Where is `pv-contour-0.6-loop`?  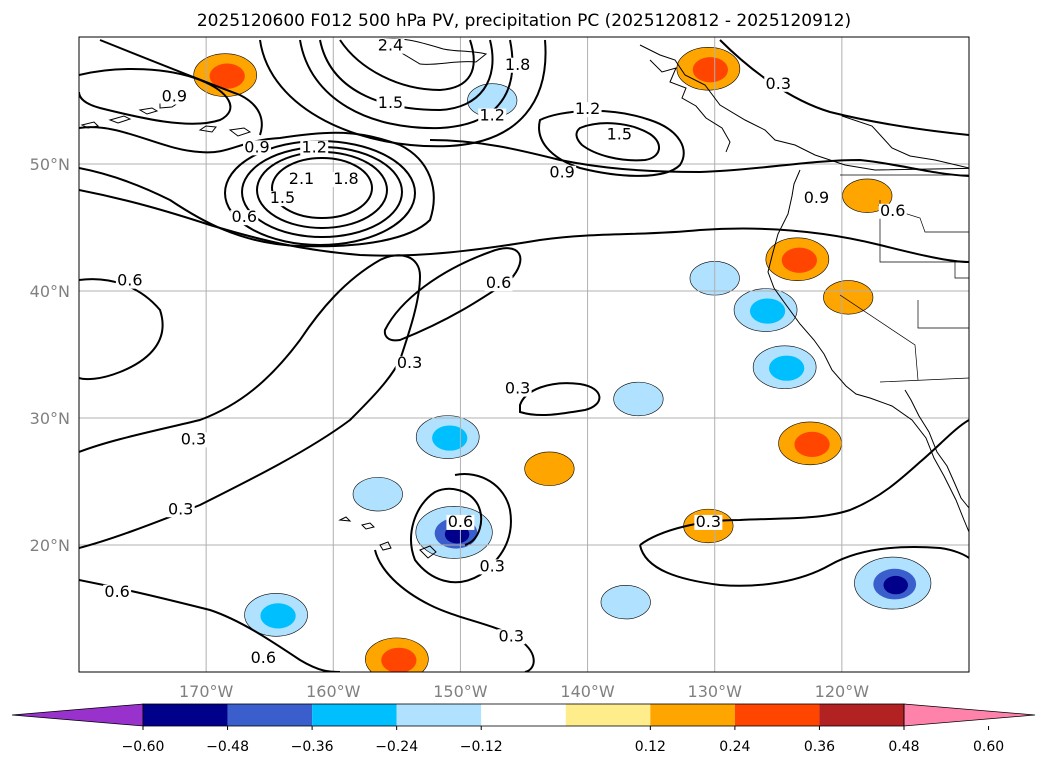
pv-contour-0.6-loop is located at coordinates (452, 294).